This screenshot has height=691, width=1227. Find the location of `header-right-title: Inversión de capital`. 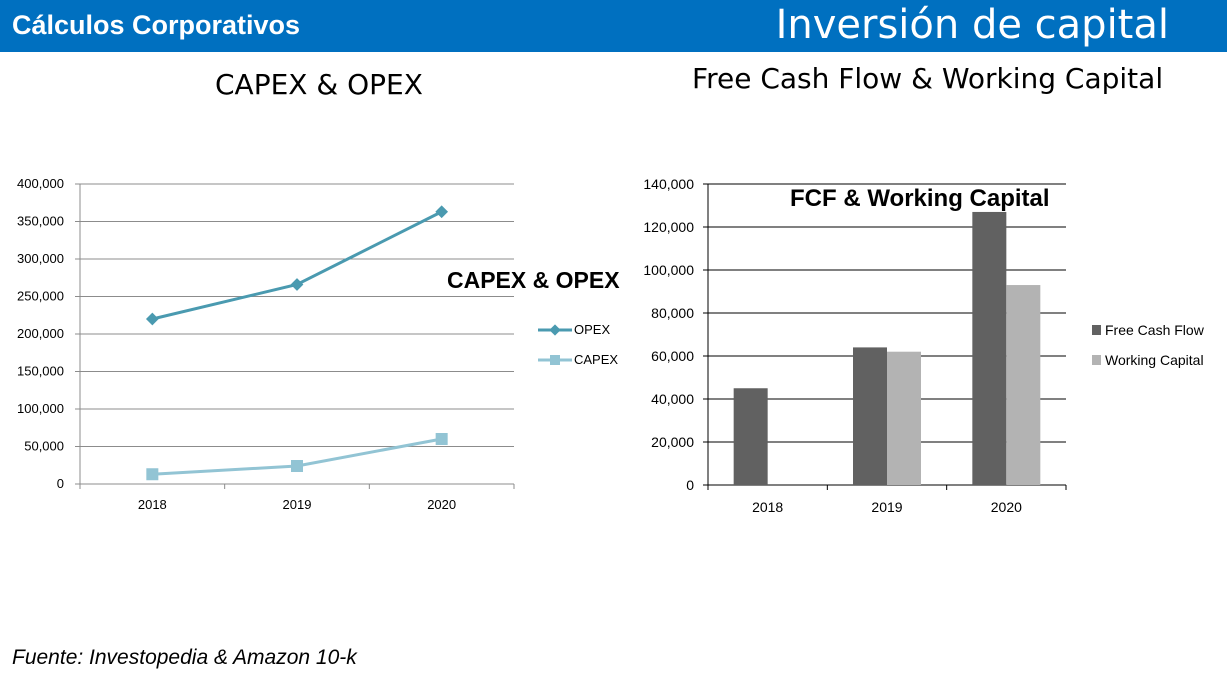

header-right-title: Inversión de capital is located at coordinates (972, 25).